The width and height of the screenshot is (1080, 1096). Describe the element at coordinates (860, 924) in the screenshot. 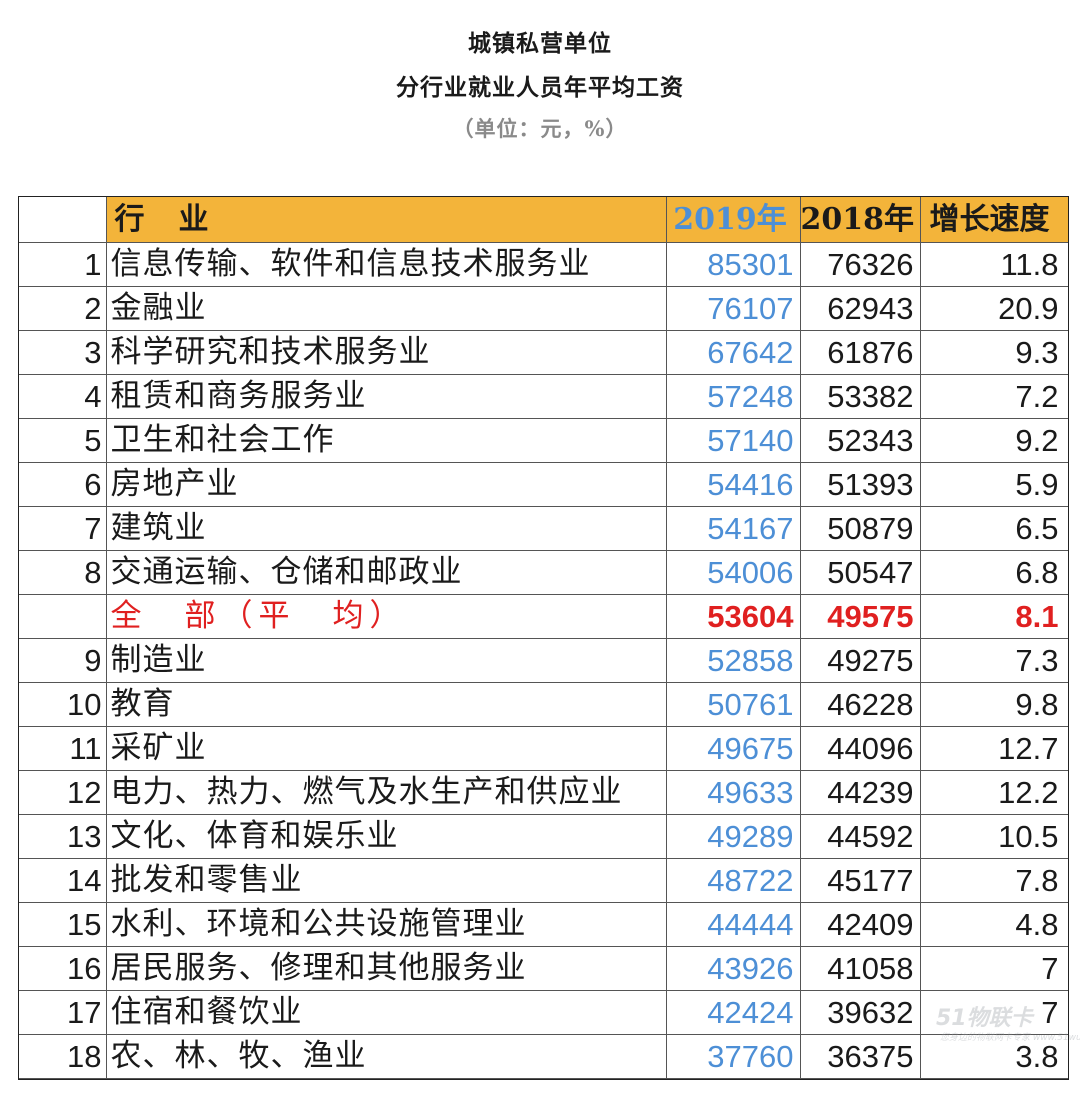

I see `wage-2018: 42409` at that location.